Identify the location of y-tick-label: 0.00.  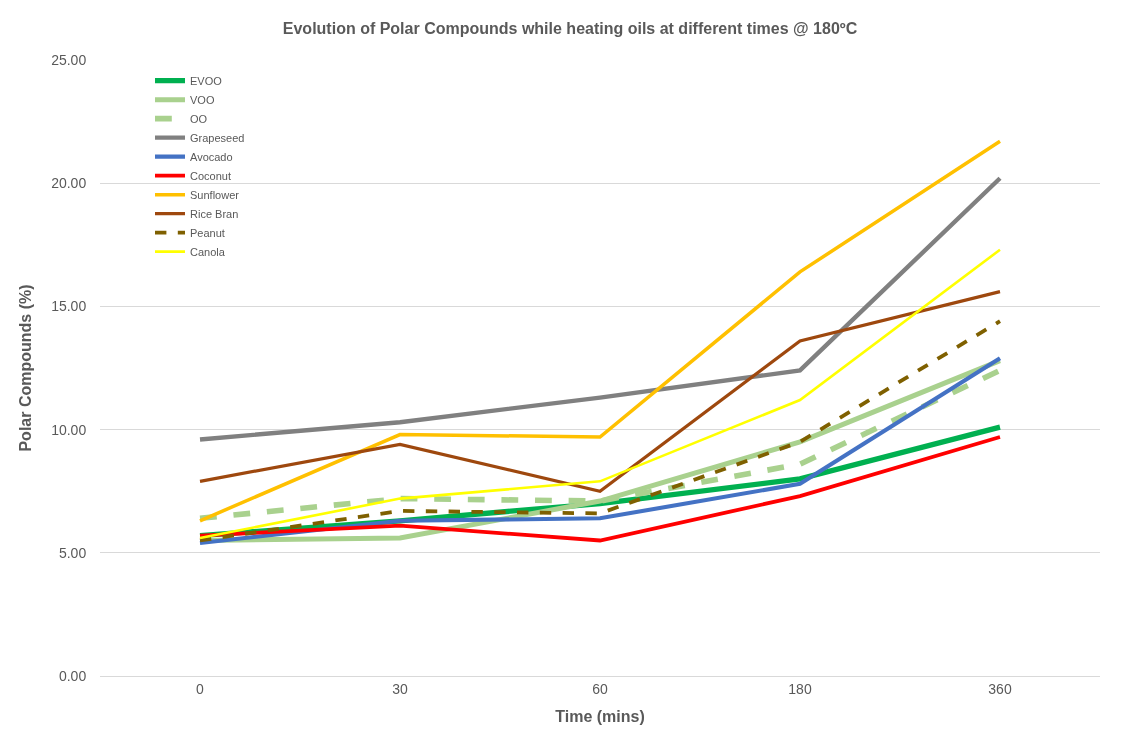
(72, 675).